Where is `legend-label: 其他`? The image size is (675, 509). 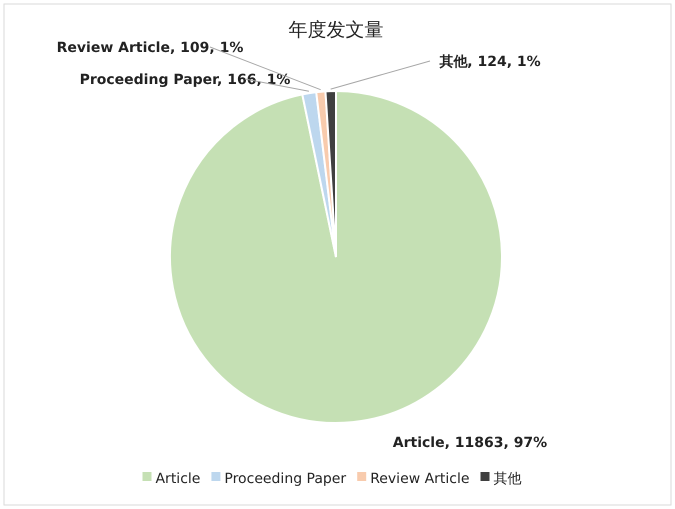
legend-label: 其他 is located at coordinates (508, 479).